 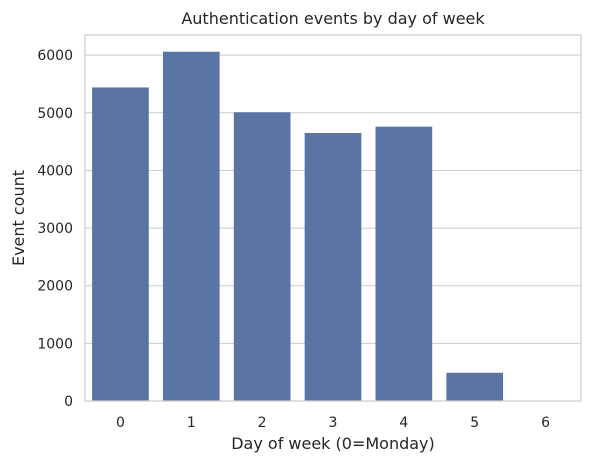 What do you see at coordinates (18, 218) in the screenshot?
I see `y-axis-label: Event count` at bounding box center [18, 218].